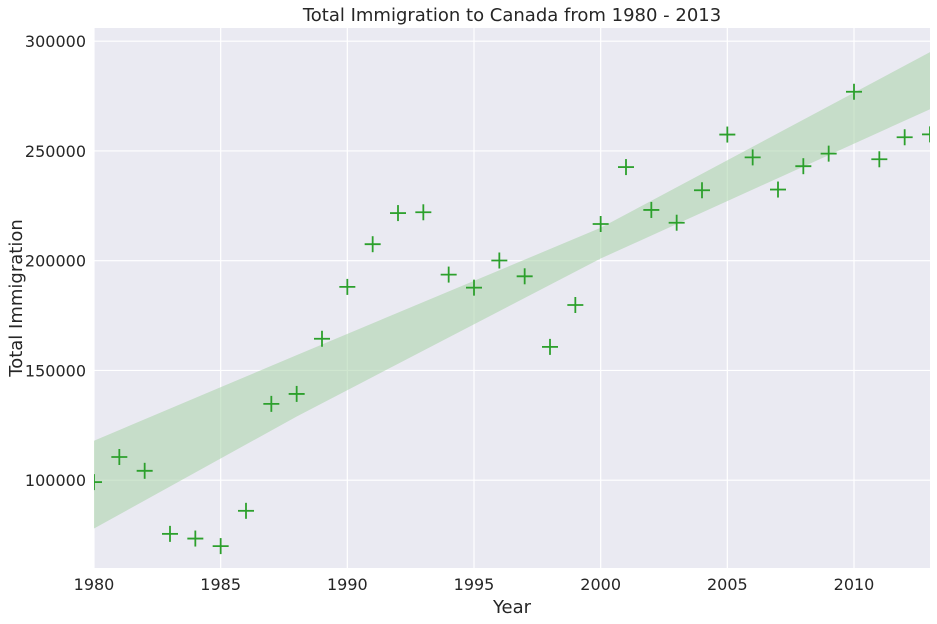  What do you see at coordinates (854, 584) in the screenshot?
I see `x-tick-label: 2010` at bounding box center [854, 584].